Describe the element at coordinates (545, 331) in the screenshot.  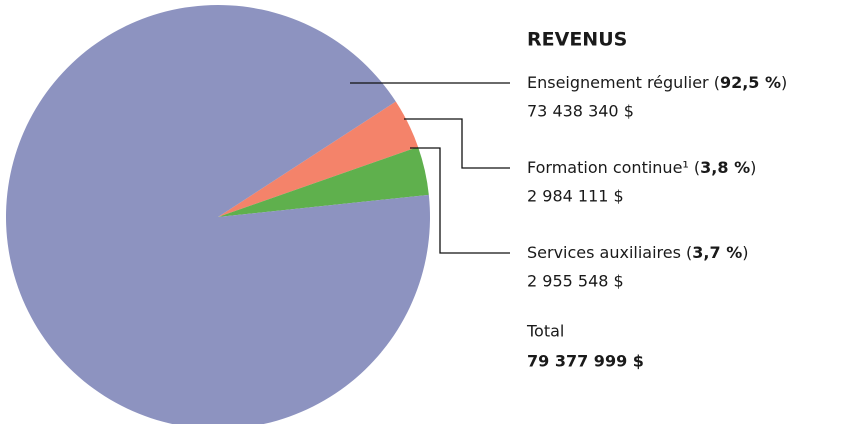
I see `total-label: Total` at that location.